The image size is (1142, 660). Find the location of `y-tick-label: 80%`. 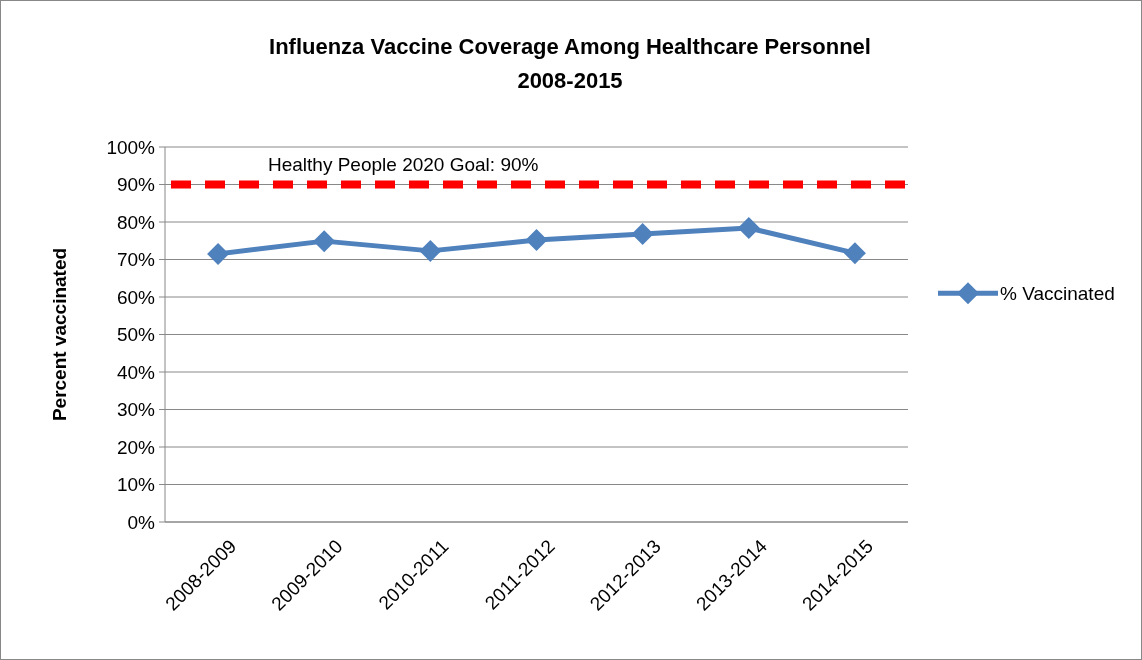

y-tick-label: 80% is located at coordinates (136, 222).